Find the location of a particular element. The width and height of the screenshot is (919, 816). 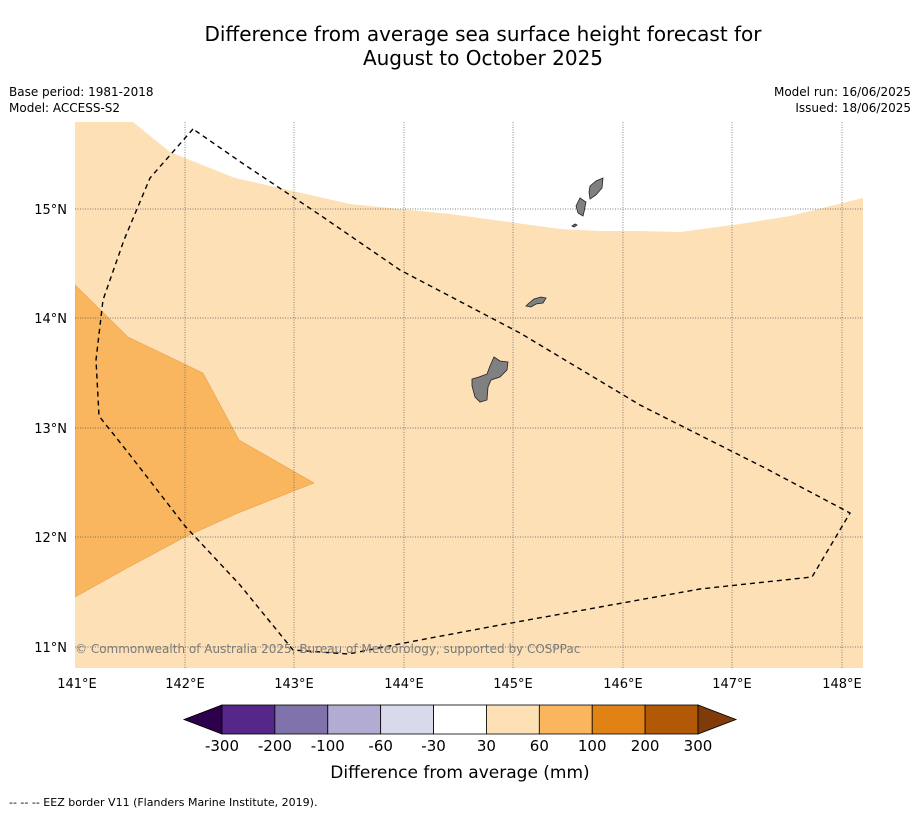

colorbar-tick-label: 60 is located at coordinates (539, 746).